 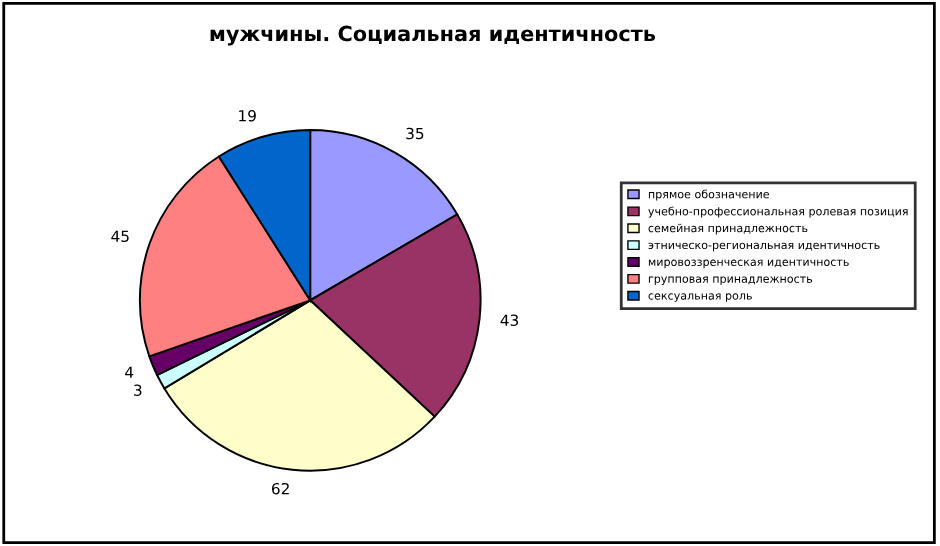 What do you see at coordinates (433, 35) in the screenshot?
I see `chart-title: мужчины. Социальная идентичность` at bounding box center [433, 35].